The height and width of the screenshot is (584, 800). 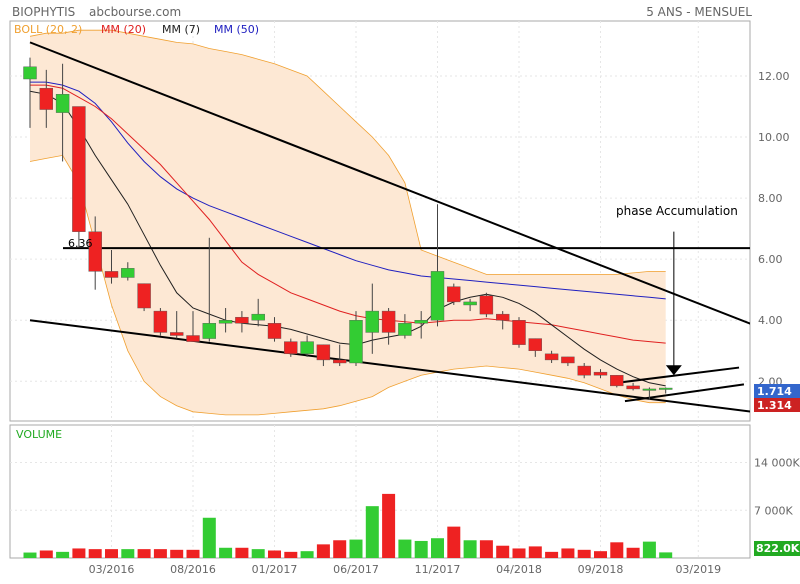 What do you see at coordinates (236, 29) in the screenshot?
I see `legend-mm50: MM (50)` at bounding box center [236, 29].